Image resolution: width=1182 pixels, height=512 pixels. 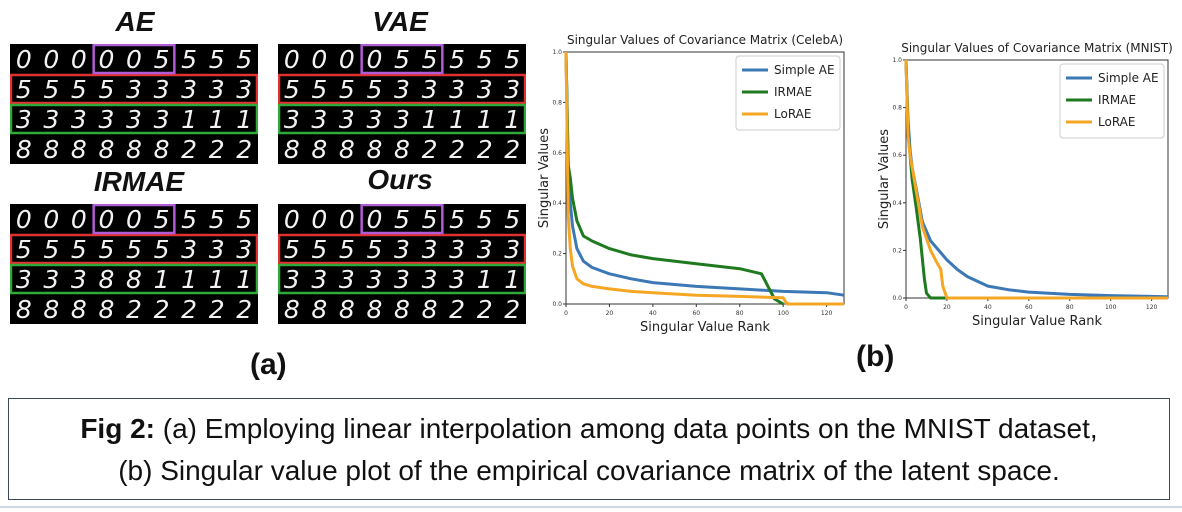 I want to click on y-tick-label: 0.4, so click(x=557, y=203).